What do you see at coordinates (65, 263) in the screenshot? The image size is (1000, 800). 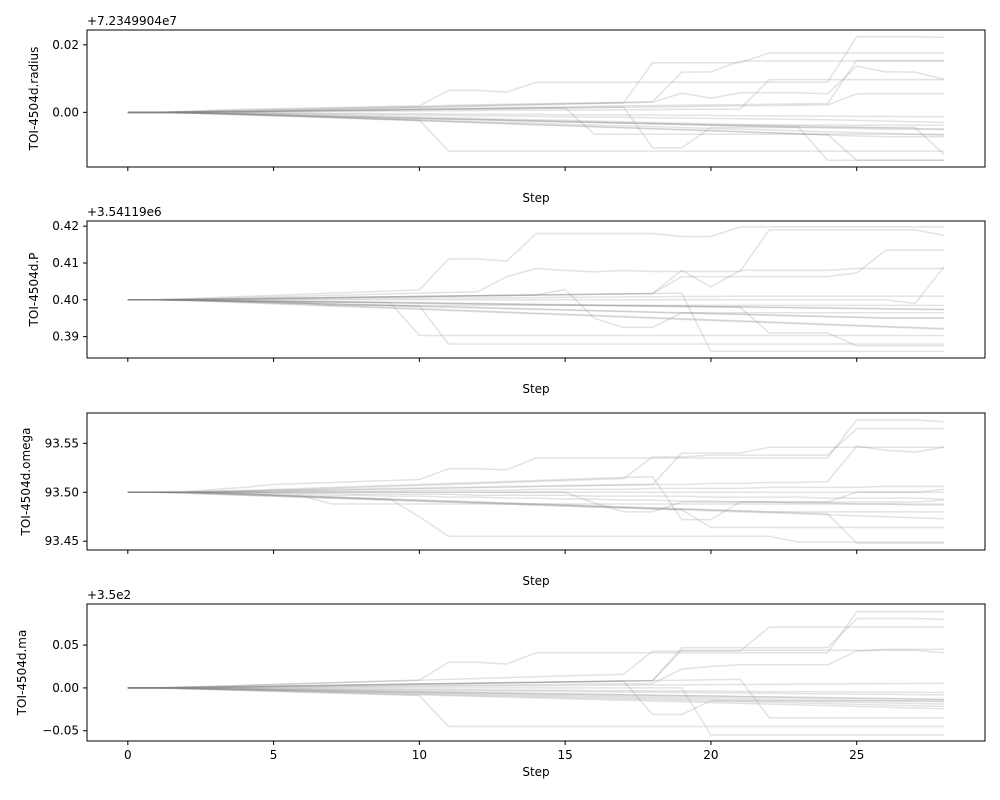 I see `y-tick-label: 0.41` at bounding box center [65, 263].